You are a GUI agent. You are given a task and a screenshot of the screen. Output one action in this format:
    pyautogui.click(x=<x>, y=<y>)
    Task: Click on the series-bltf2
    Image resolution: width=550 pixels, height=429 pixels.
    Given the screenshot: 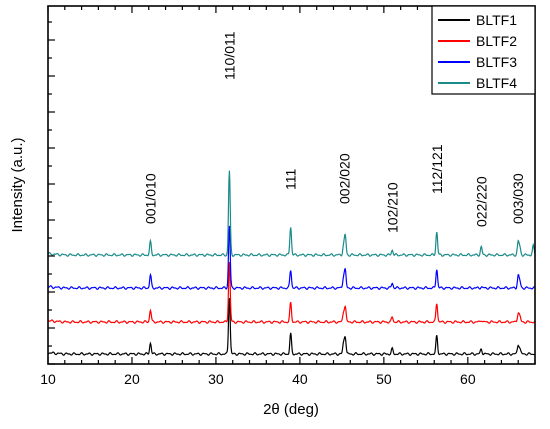 What is the action you would take?
    pyautogui.click(x=291, y=293)
    